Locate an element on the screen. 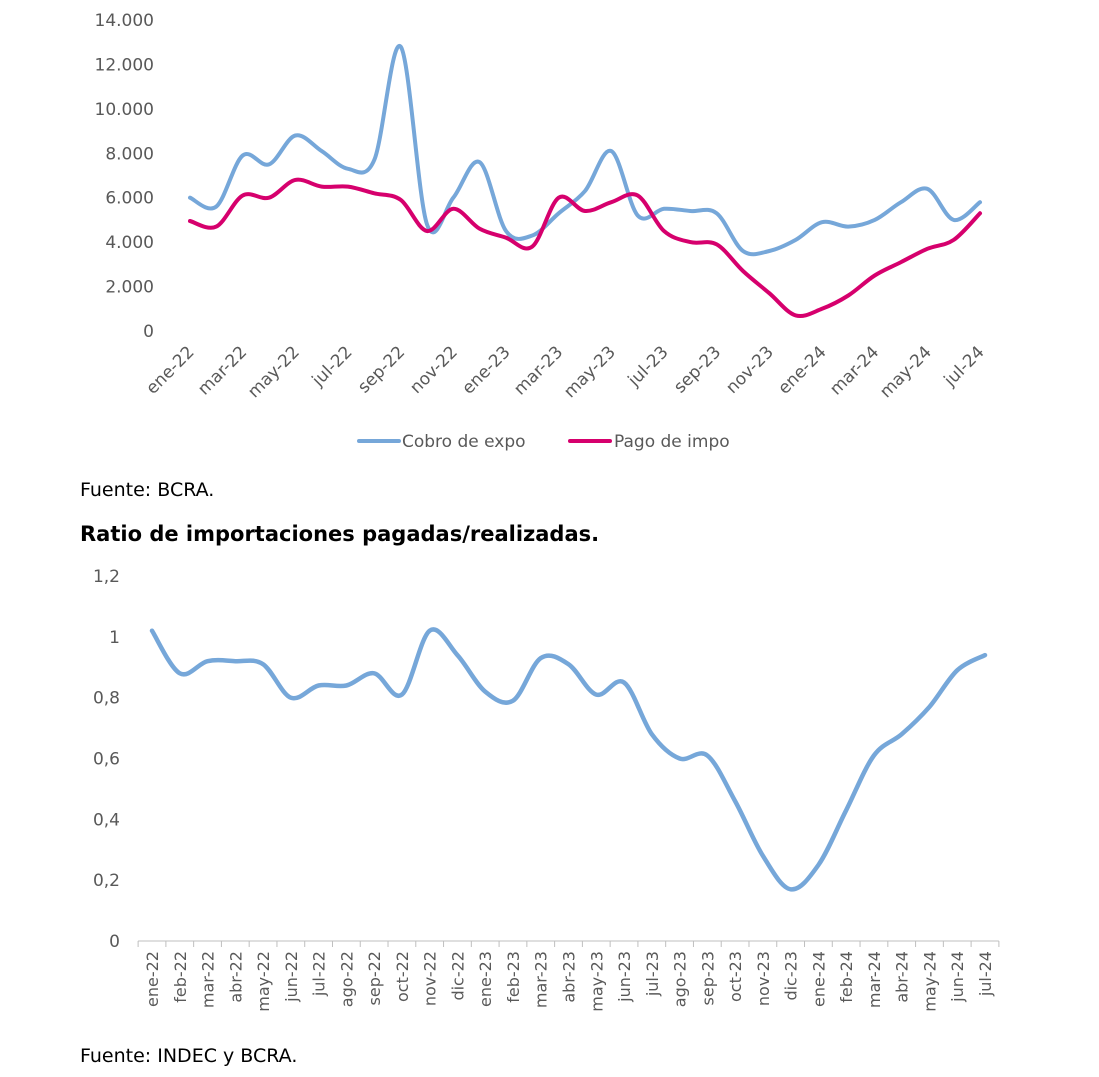  y-tick-label: 1,2 is located at coordinates (106, 577).